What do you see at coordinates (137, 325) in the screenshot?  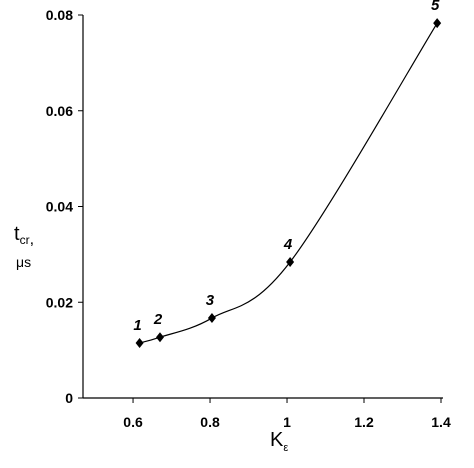 I see `point-label: 1` at bounding box center [137, 325].